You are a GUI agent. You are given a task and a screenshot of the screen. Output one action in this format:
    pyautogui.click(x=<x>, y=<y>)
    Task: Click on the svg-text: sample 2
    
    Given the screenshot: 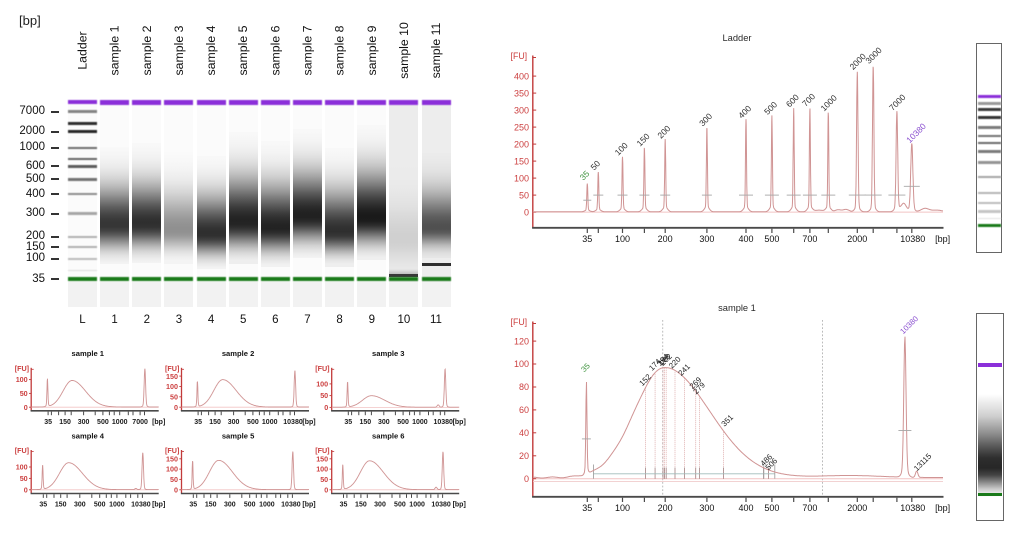 What is the action you would take?
    pyautogui.click(x=238, y=353)
    